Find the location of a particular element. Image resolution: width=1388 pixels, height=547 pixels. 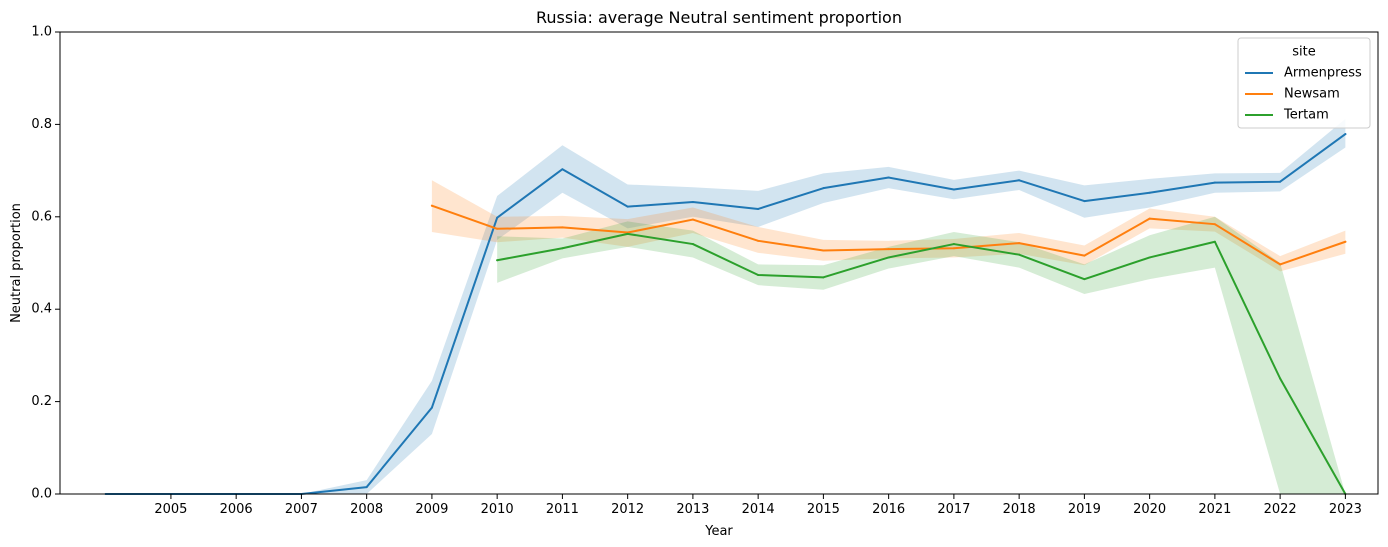

legend-item-tertam: Tertam is located at coordinates (1287, 115).